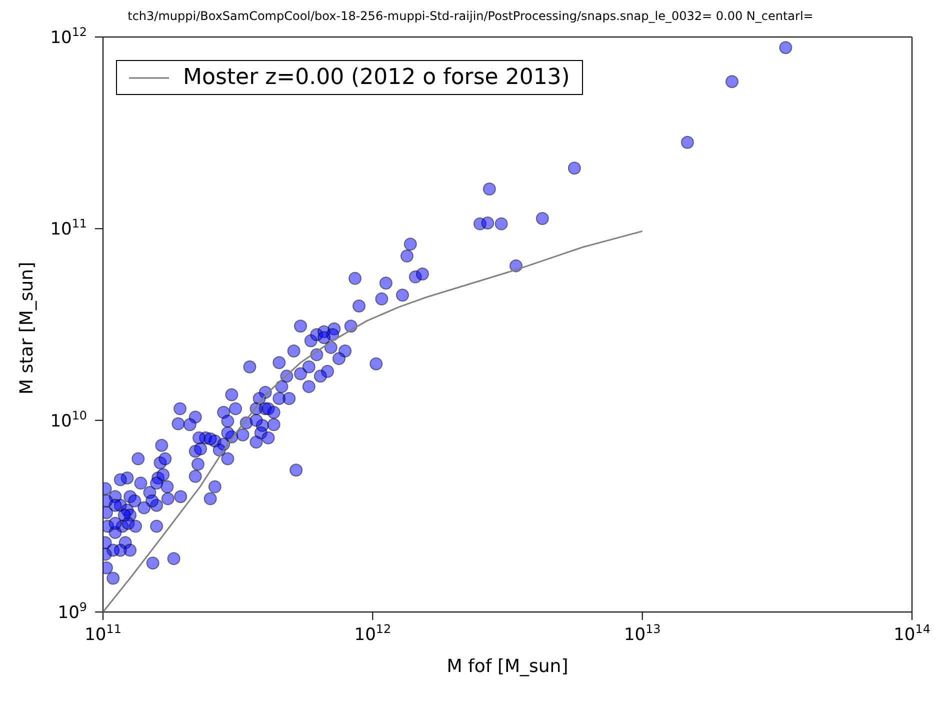 The height and width of the screenshot is (709, 941). Describe the element at coordinates (68, 420) in the screenshot. I see `y-tick-label: 10$^{10}$` at that location.